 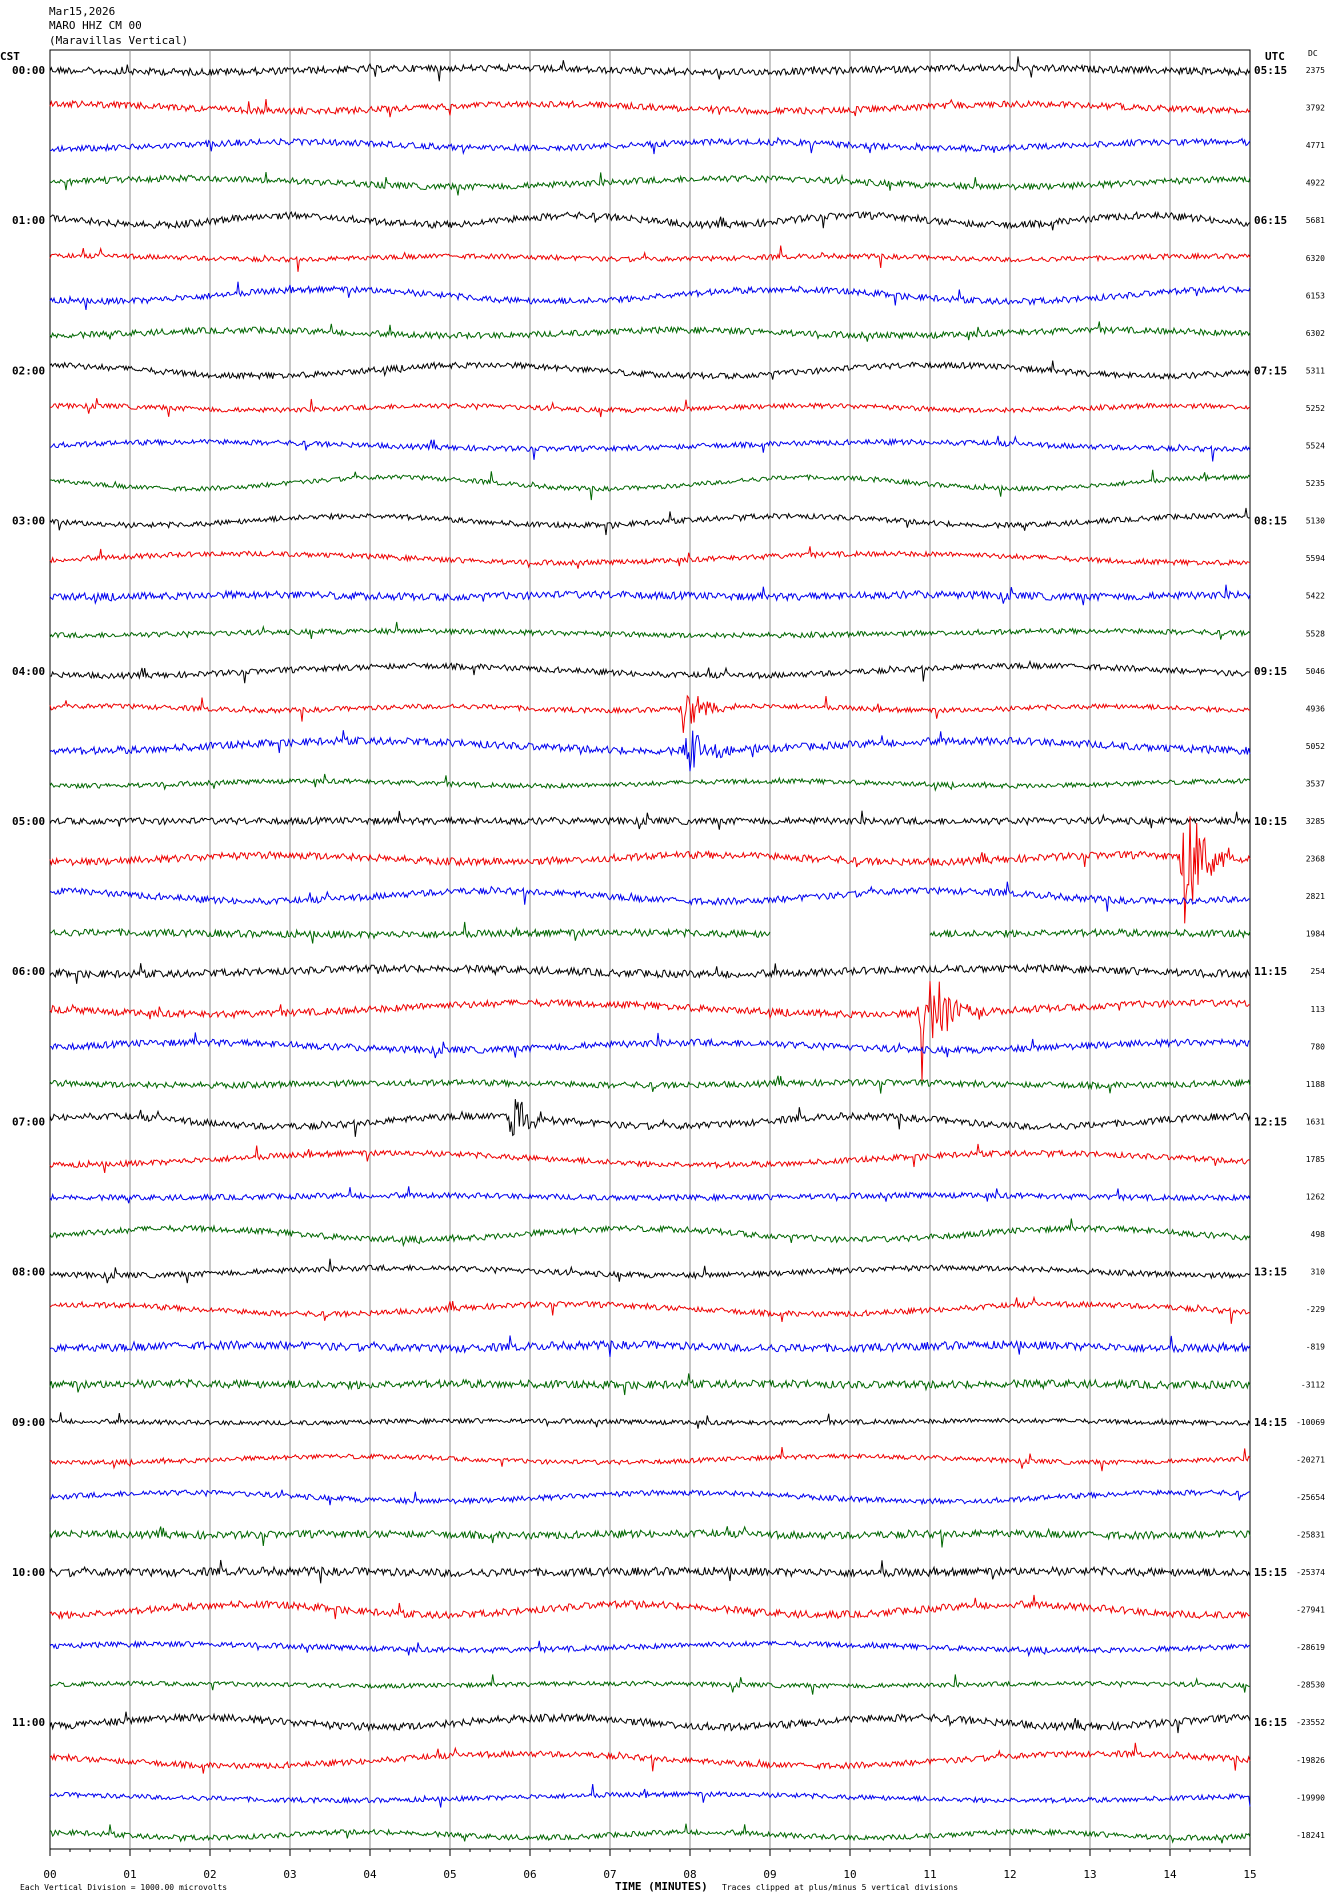 I want to click on utc-axis-label: UTC, so click(x=1275, y=56).